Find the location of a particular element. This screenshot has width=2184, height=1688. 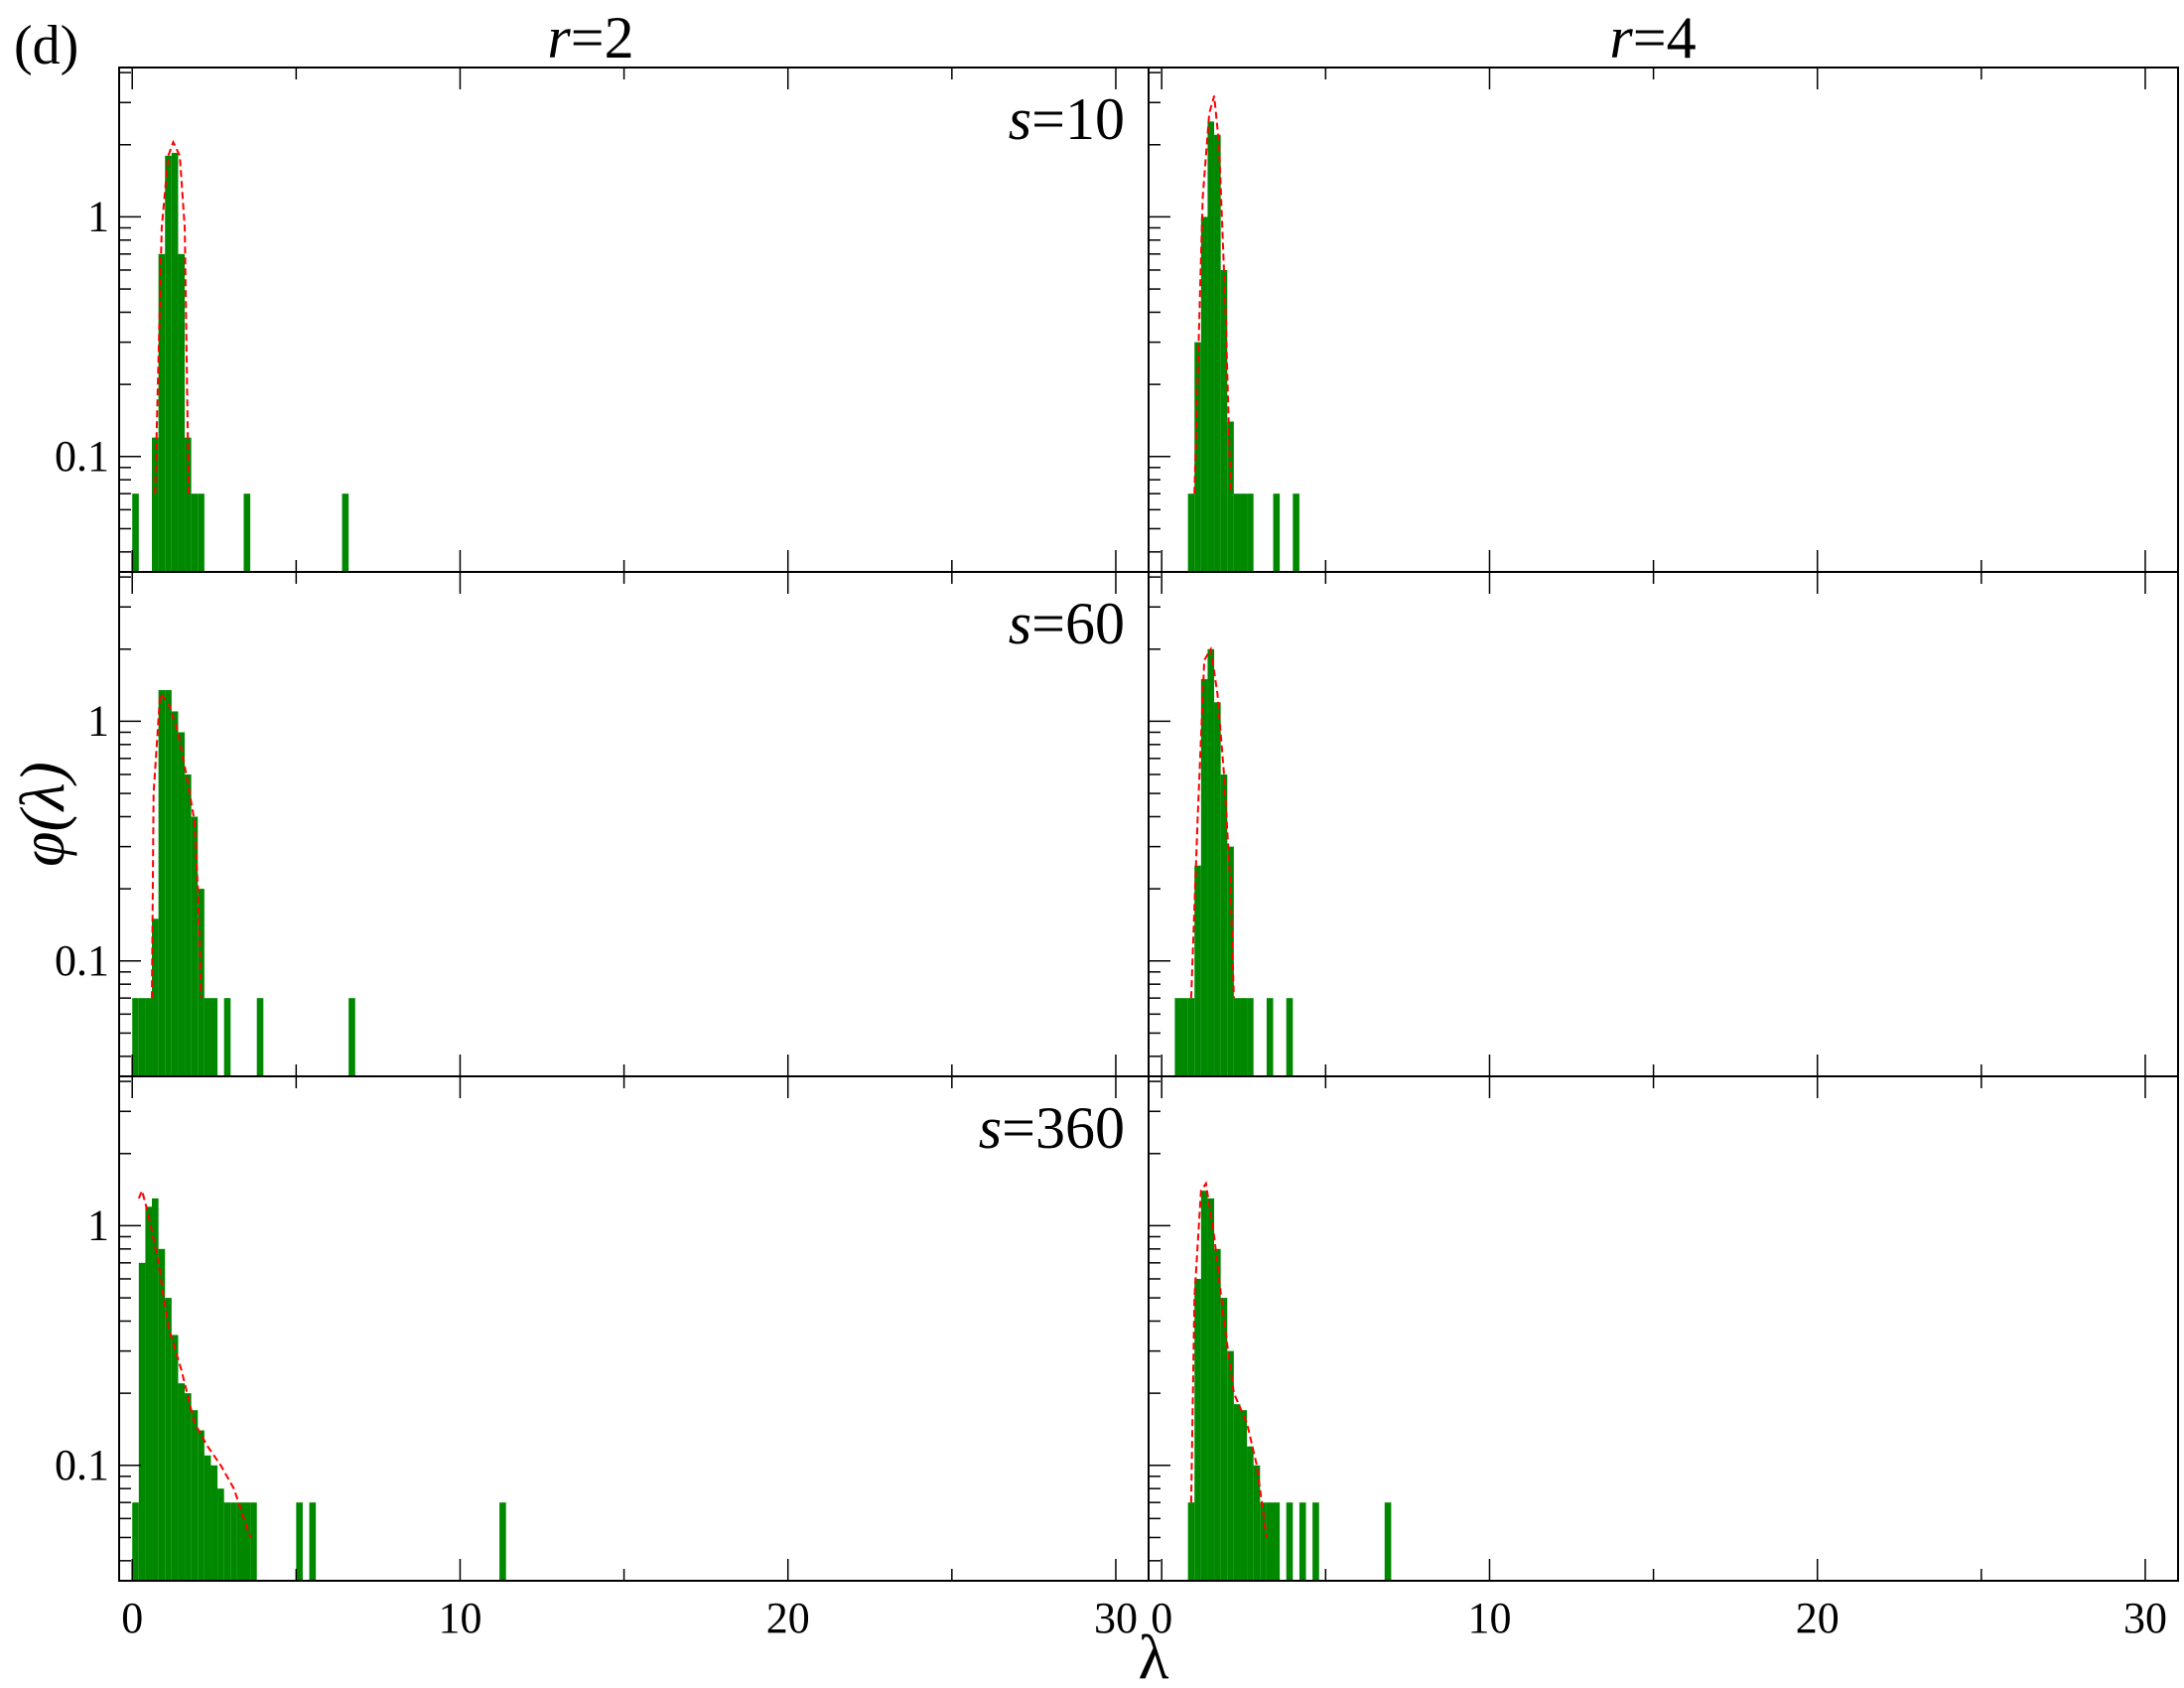

row-label-s360: s=360 is located at coordinates (1052, 1128).